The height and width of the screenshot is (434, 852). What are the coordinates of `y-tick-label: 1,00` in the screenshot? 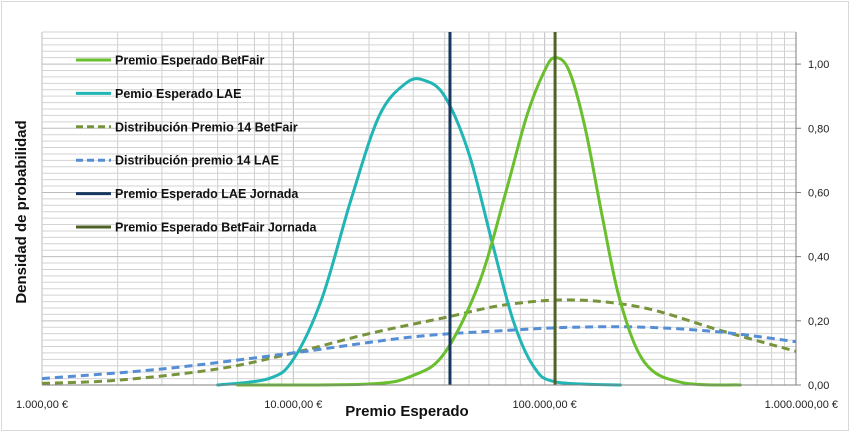 It's located at (818, 65).